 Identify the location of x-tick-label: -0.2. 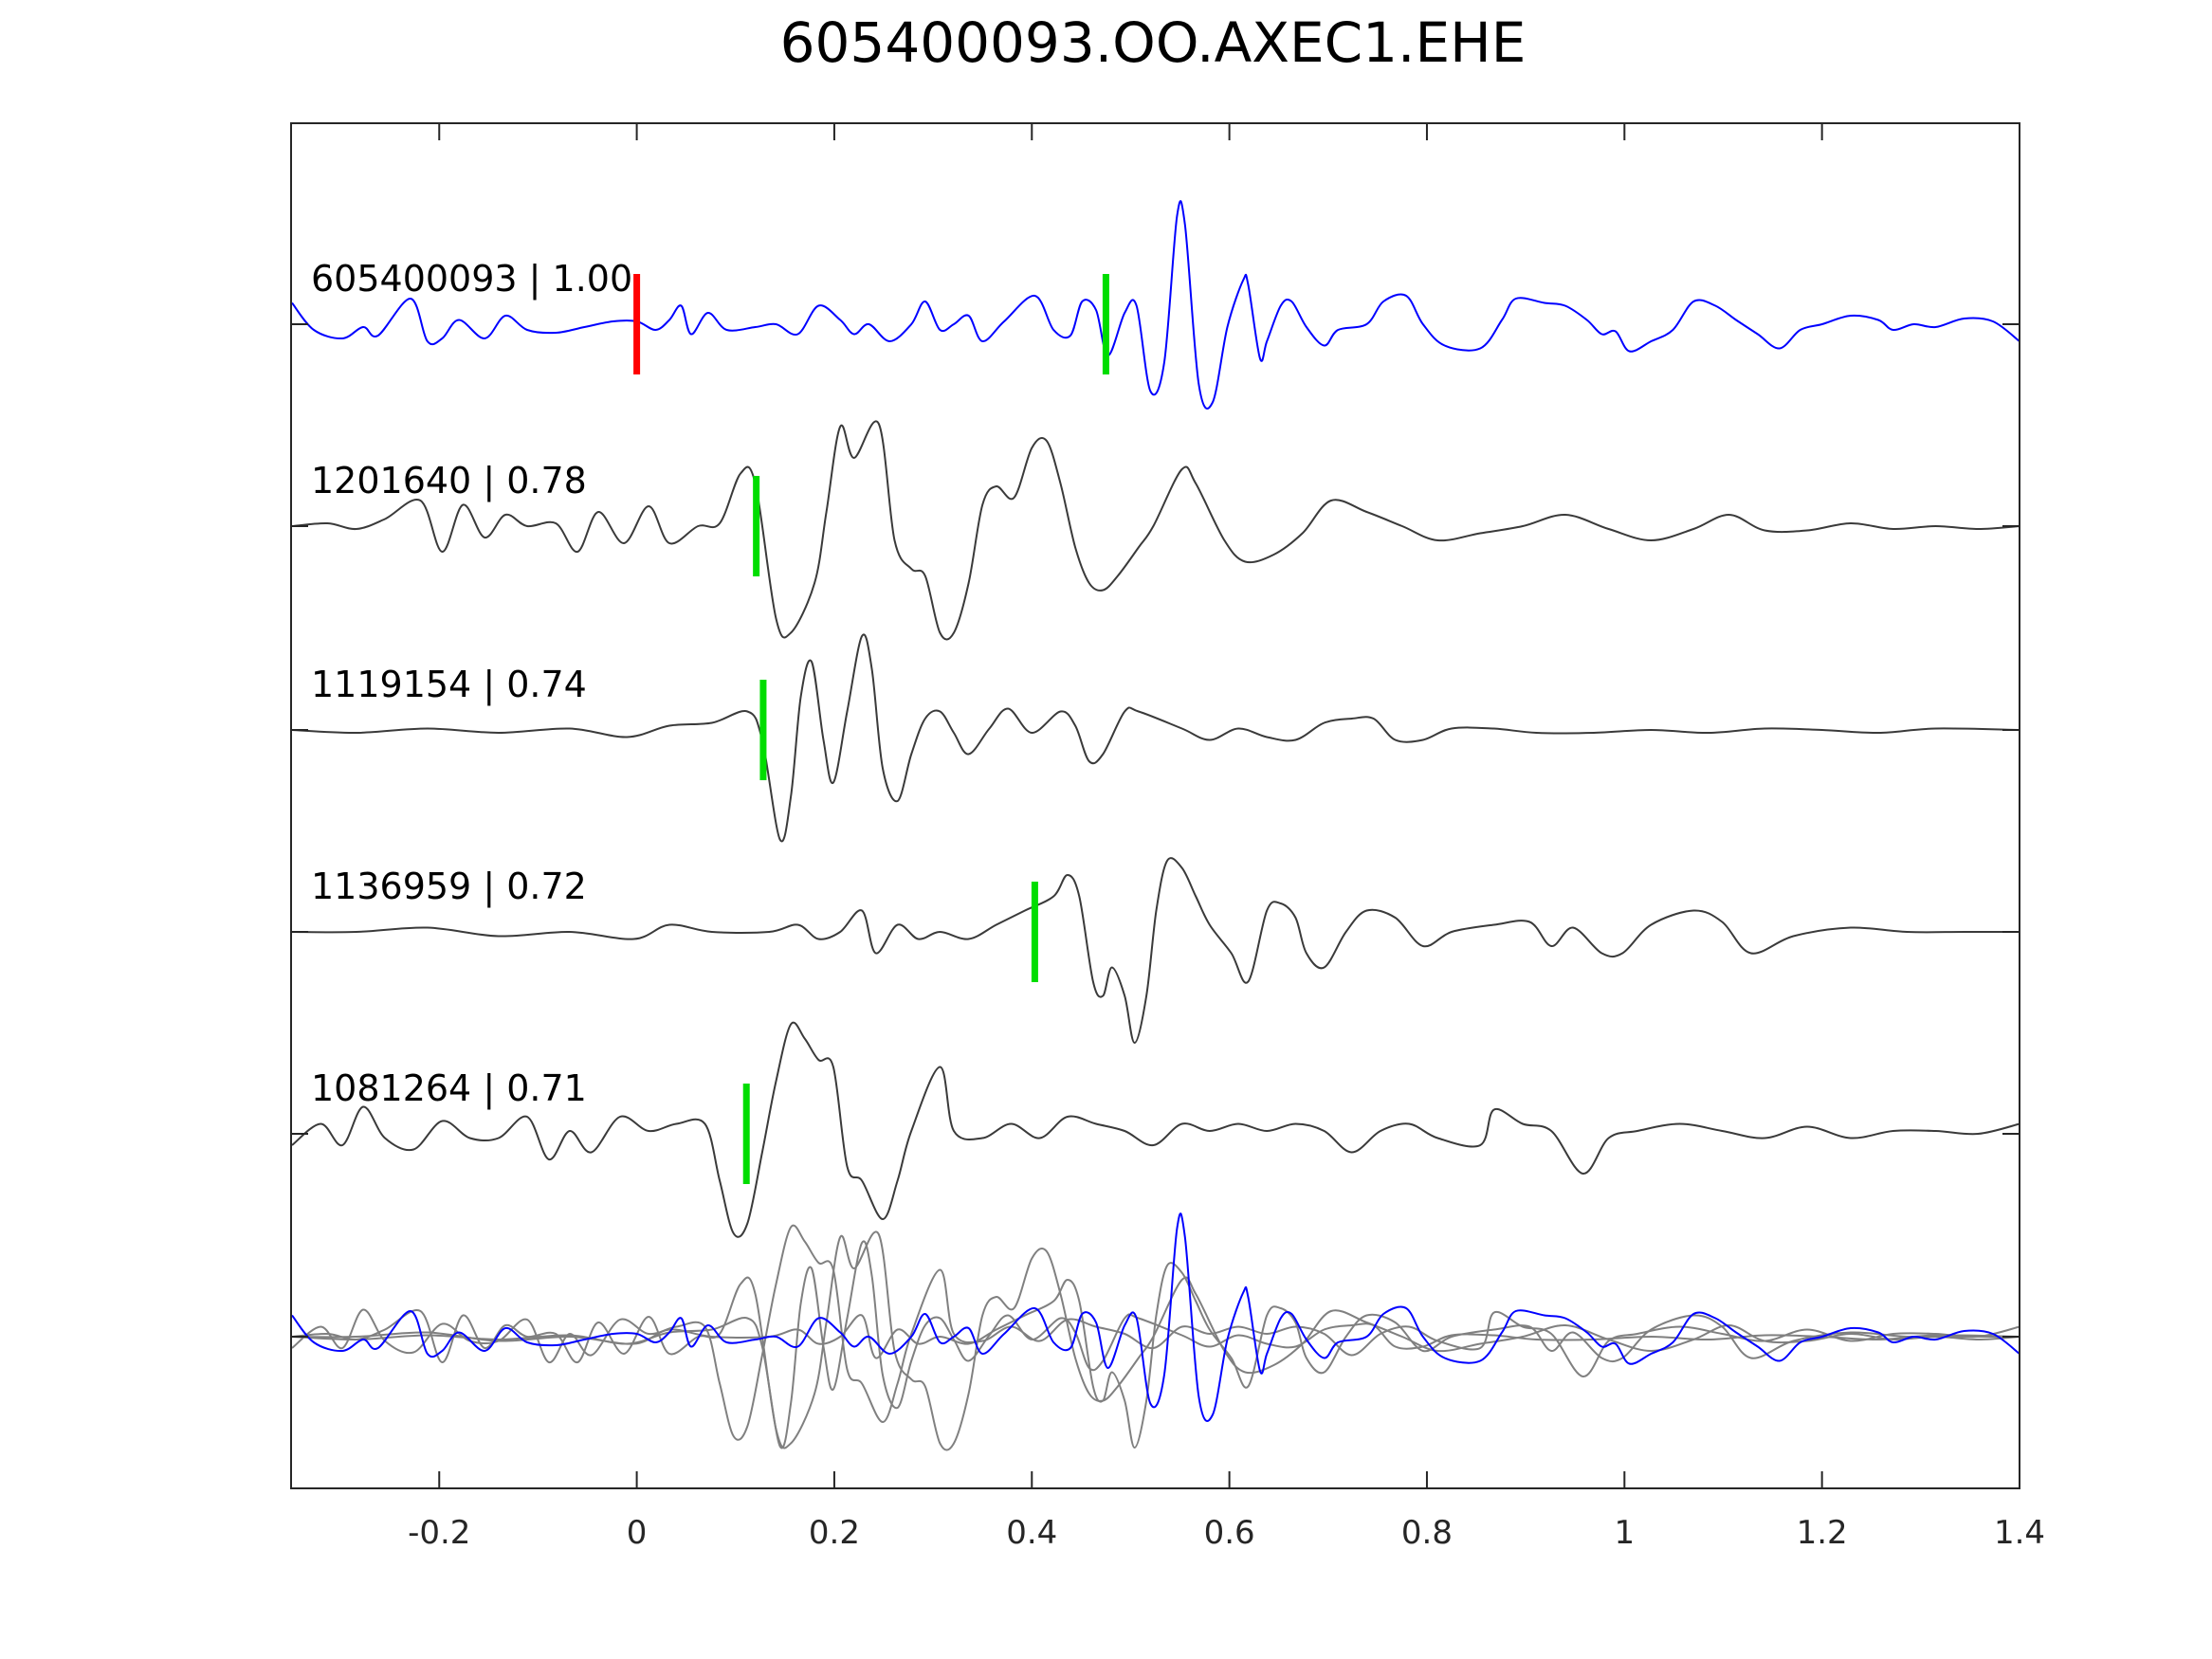
(439, 1533).